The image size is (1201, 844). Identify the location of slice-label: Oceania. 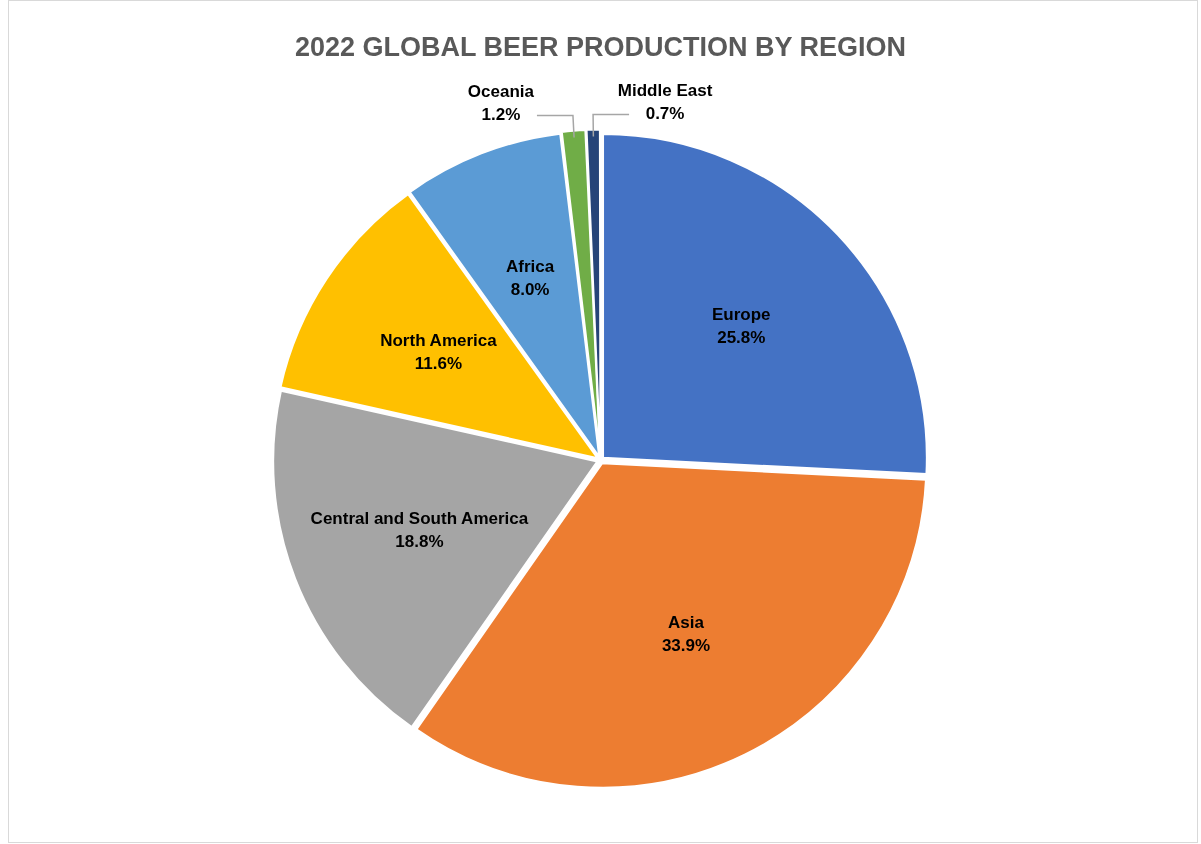
(501, 91).